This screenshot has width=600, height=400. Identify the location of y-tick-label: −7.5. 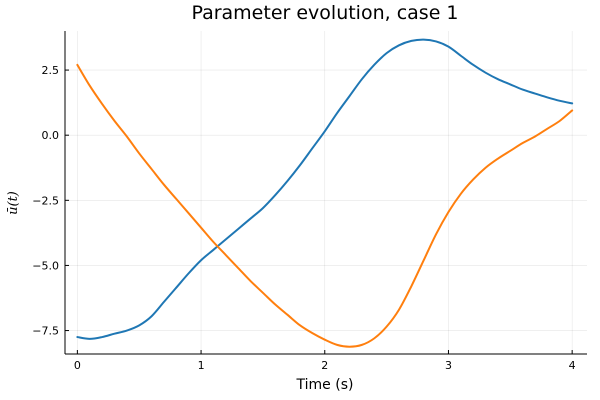
(45, 331).